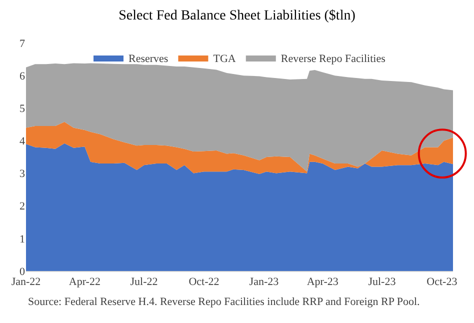 This screenshot has width=474, height=323. I want to click on legend-label: Reverse Repo Facilities, so click(333, 58).